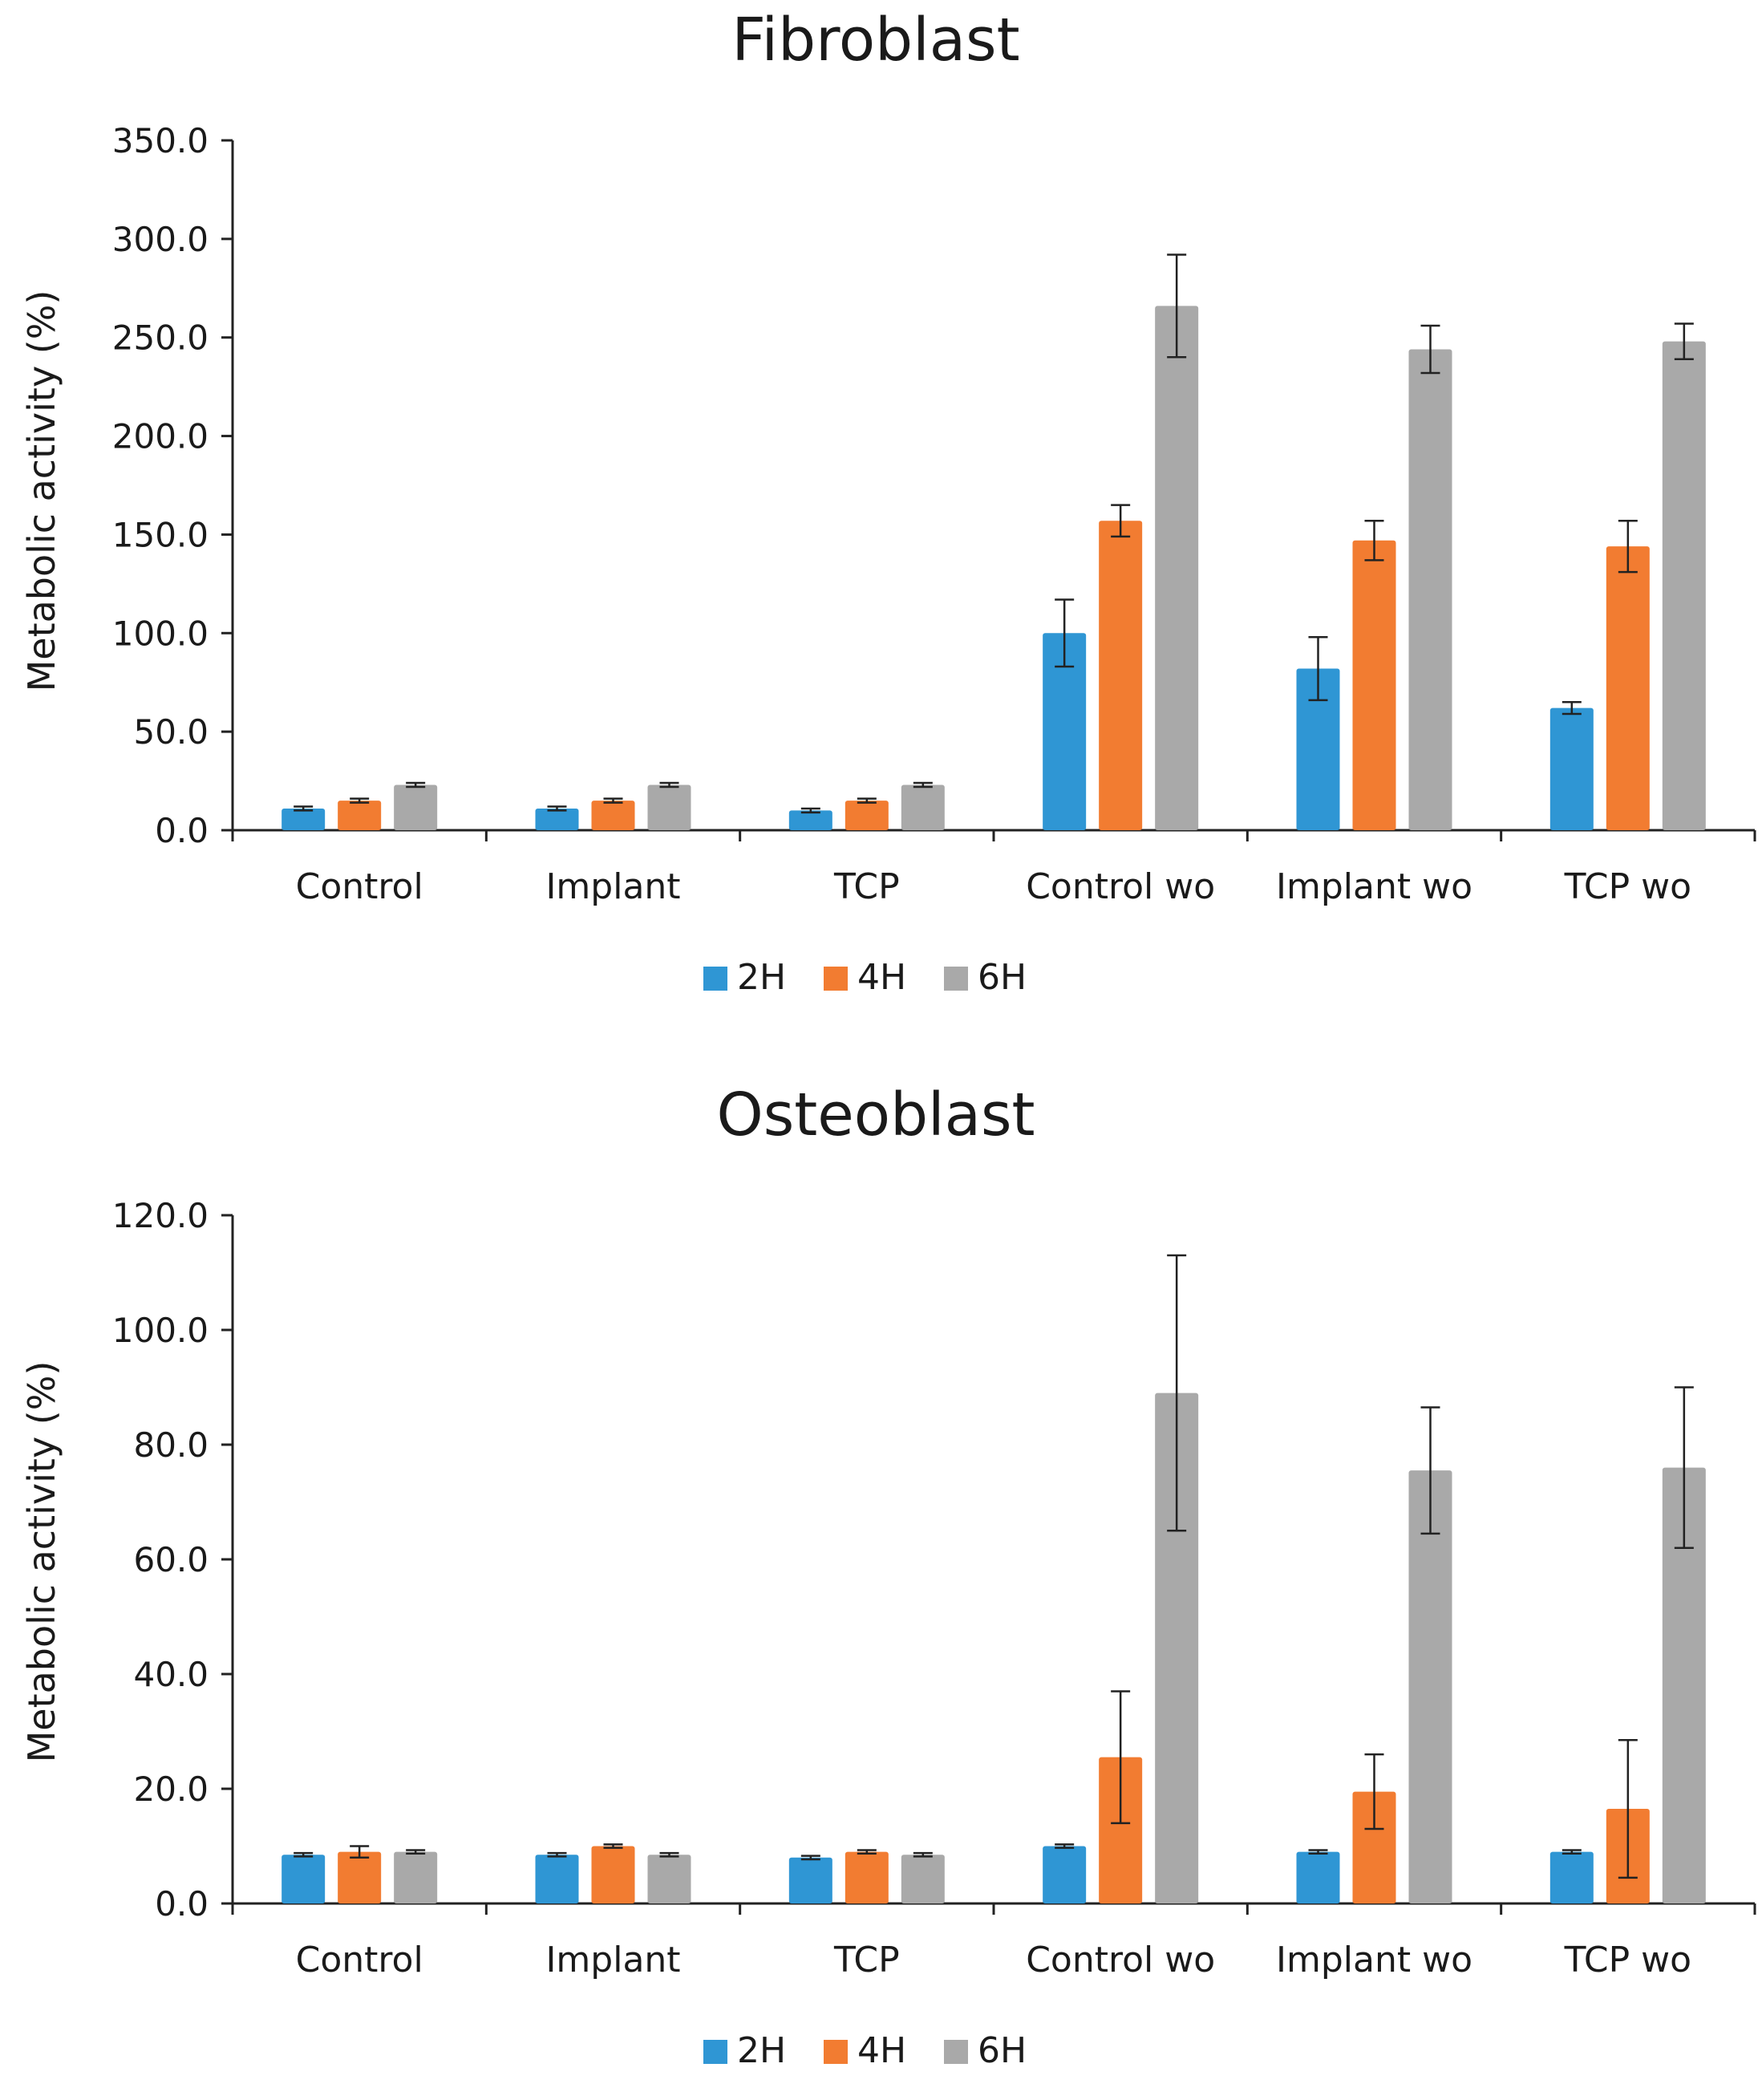  Describe the element at coordinates (171, 1559) in the screenshot. I see `y-tick-label: 60.0` at that location.